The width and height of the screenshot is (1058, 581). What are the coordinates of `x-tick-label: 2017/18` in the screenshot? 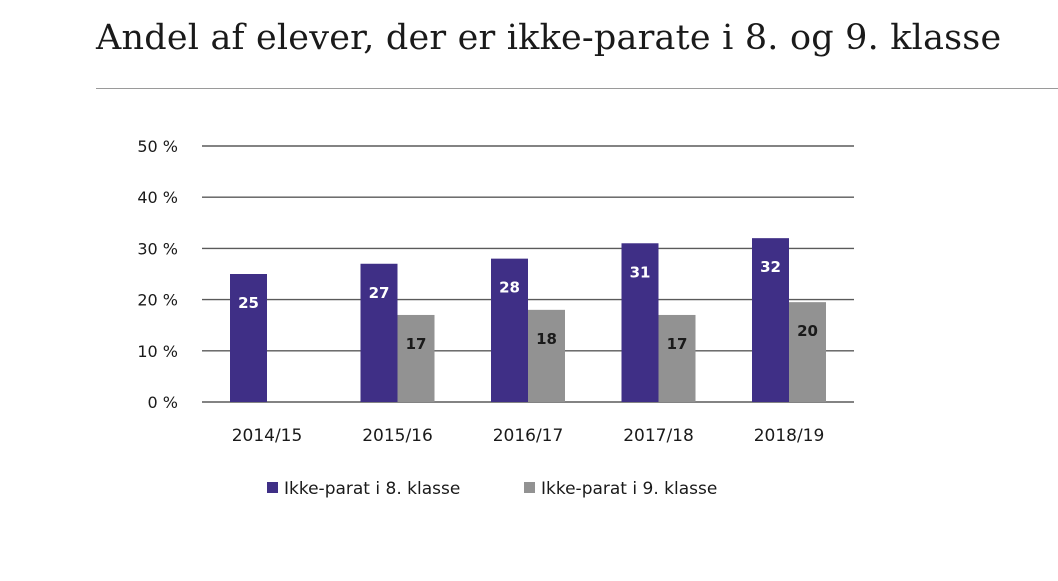 It's located at (658, 436).